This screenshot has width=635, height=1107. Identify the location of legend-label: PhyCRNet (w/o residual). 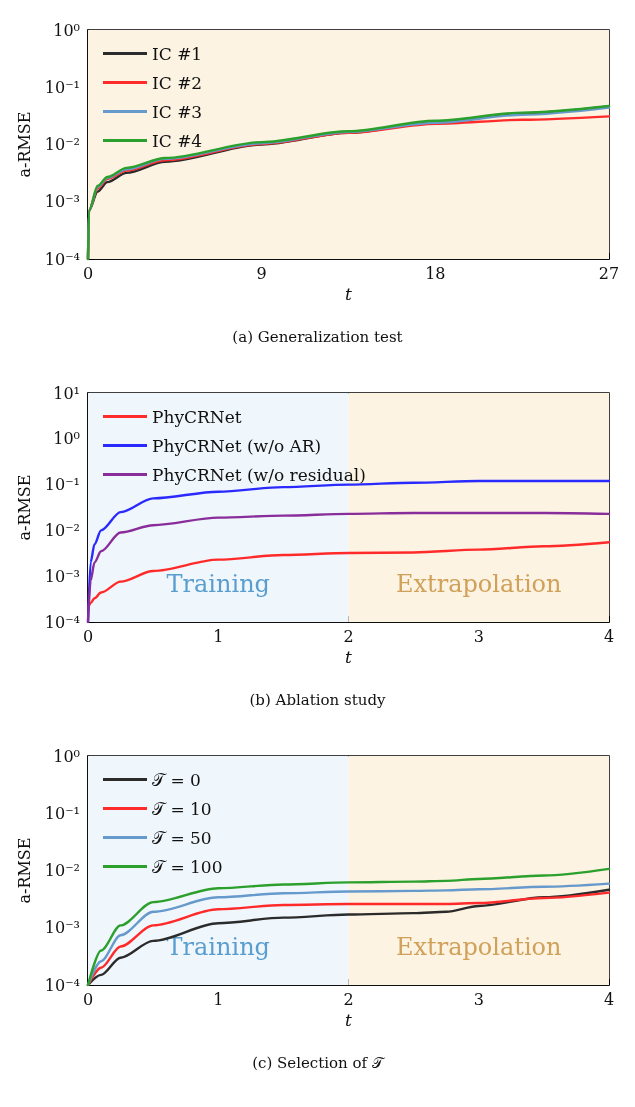
(259, 474).